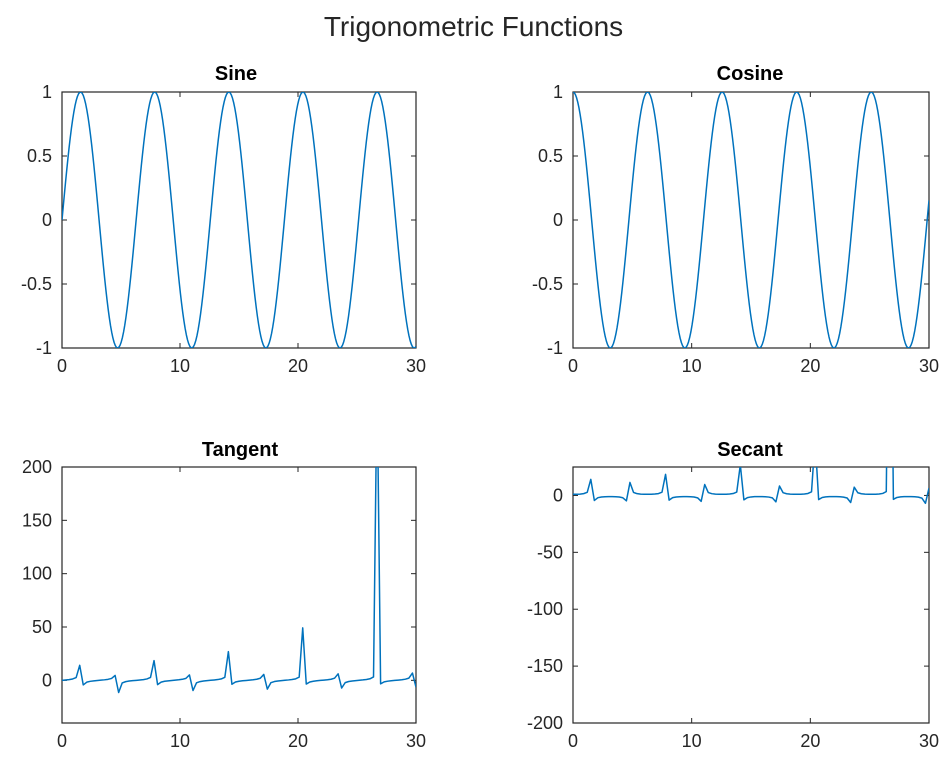 This screenshot has width=947, height=767. I want to click on figure-title: Trigonometric Functions, so click(473, 26).